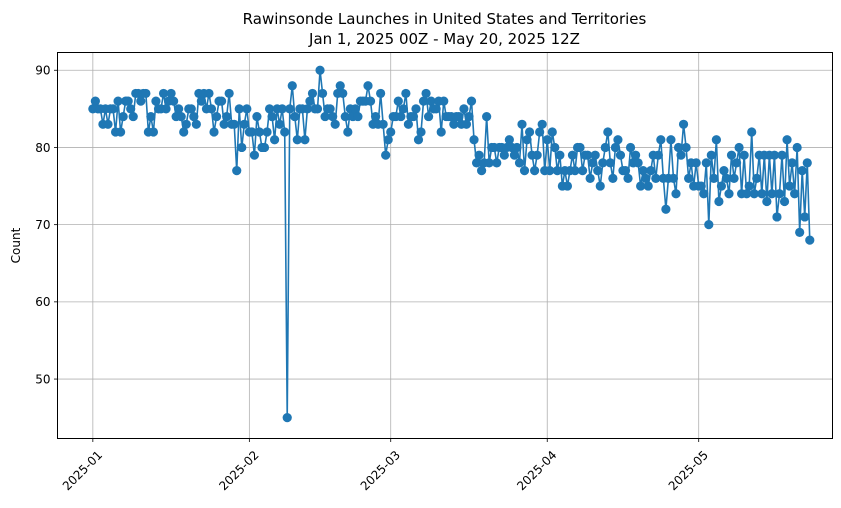 The image size is (841, 508). Describe the element at coordinates (82, 470) in the screenshot. I see `x-tick-label: 2025-01` at that location.